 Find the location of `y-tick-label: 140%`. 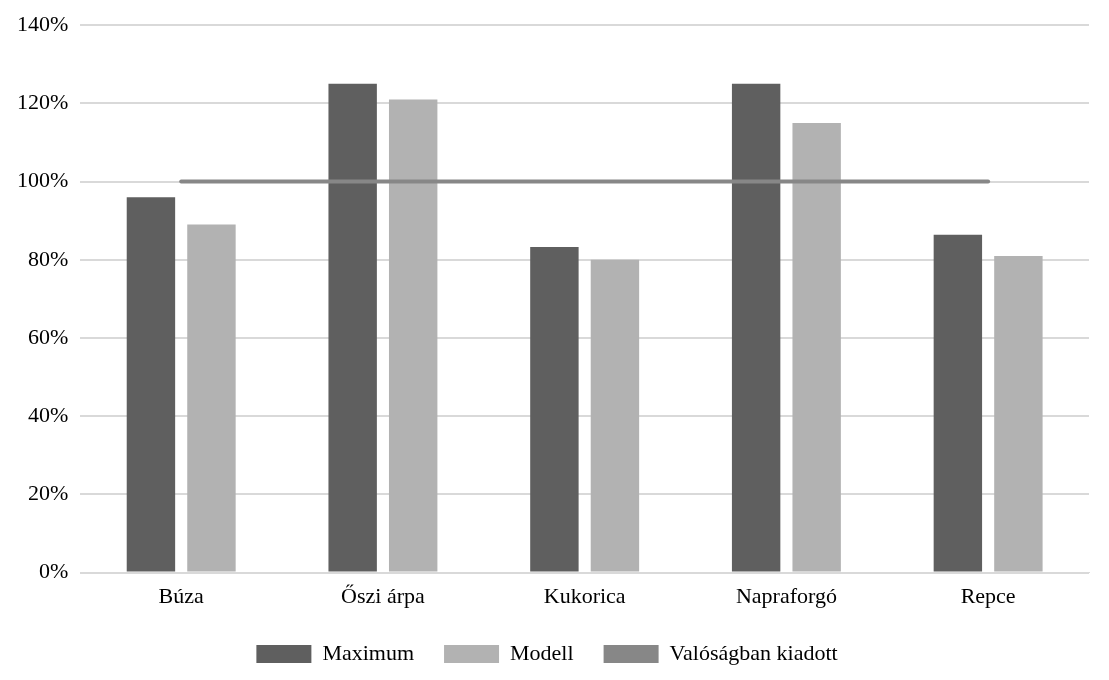

y-tick-label: 140% is located at coordinates (43, 23).